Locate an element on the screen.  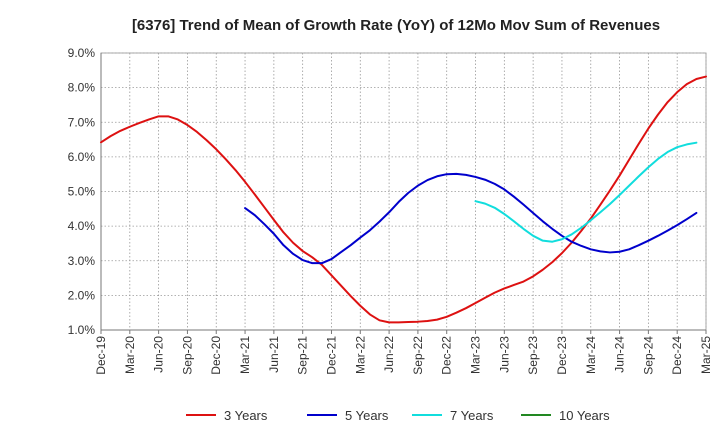
legend-label-5-years: 5 Years is located at coordinates (367, 415).